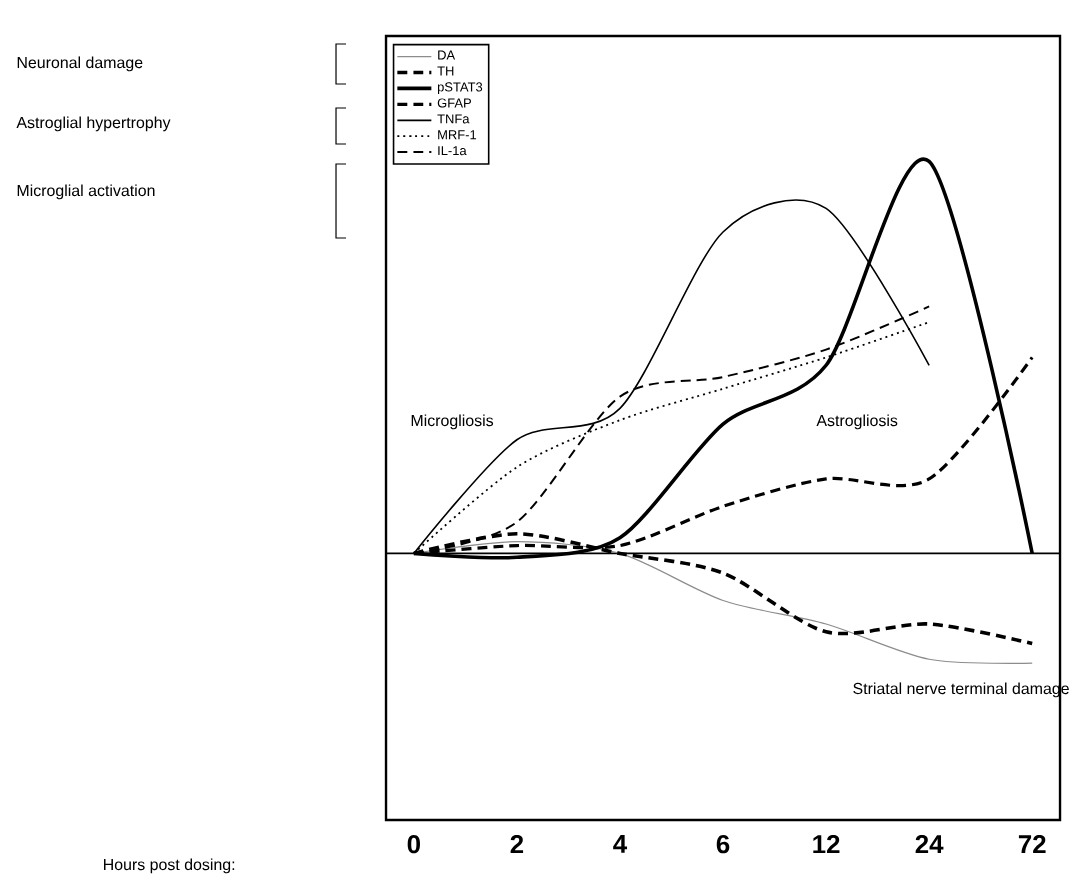  What do you see at coordinates (826, 844) in the screenshot?
I see `x-tick-label: 12` at bounding box center [826, 844].